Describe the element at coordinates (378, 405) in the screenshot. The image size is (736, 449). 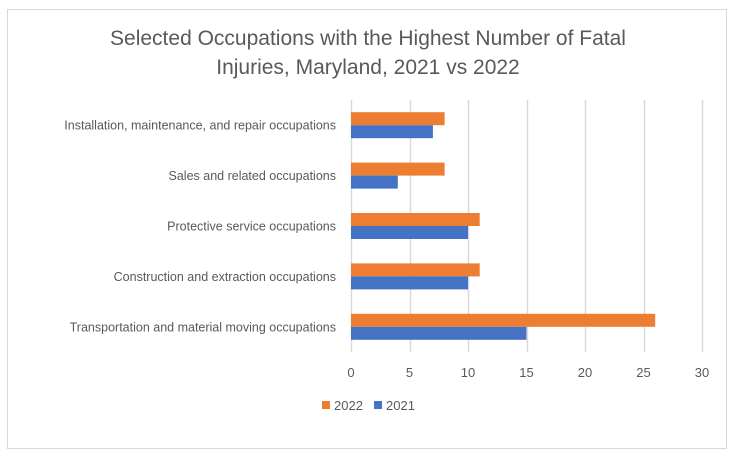
I see `legend-swatch-2021` at that location.